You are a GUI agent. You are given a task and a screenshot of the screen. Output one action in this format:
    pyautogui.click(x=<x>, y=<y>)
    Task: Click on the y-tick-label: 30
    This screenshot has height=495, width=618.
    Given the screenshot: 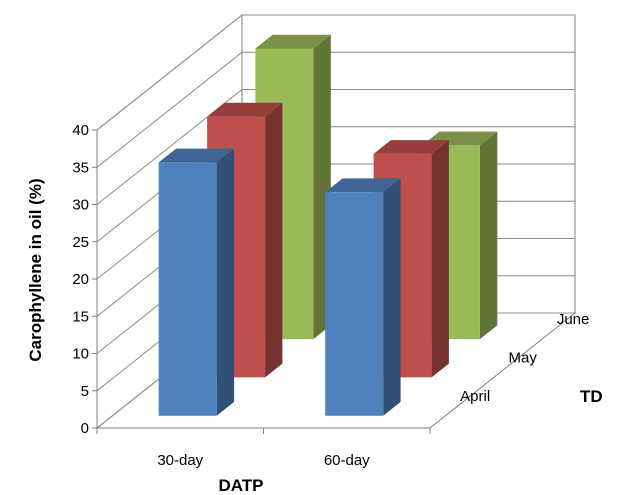 What is the action you would take?
    pyautogui.click(x=80, y=205)
    